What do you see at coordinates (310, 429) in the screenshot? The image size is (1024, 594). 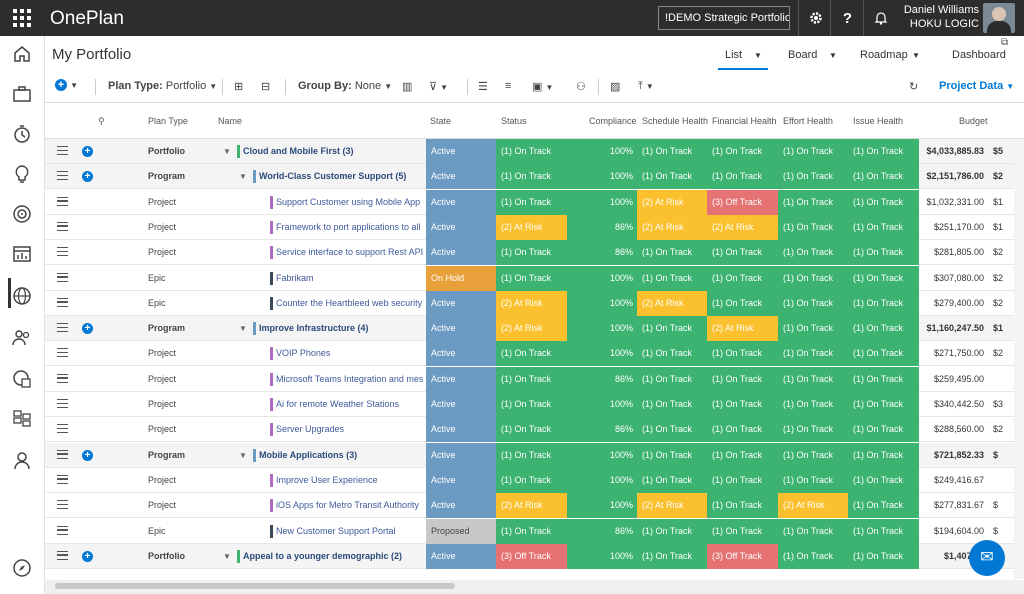 I see `cell-name: Server Upgrades` at bounding box center [310, 429].